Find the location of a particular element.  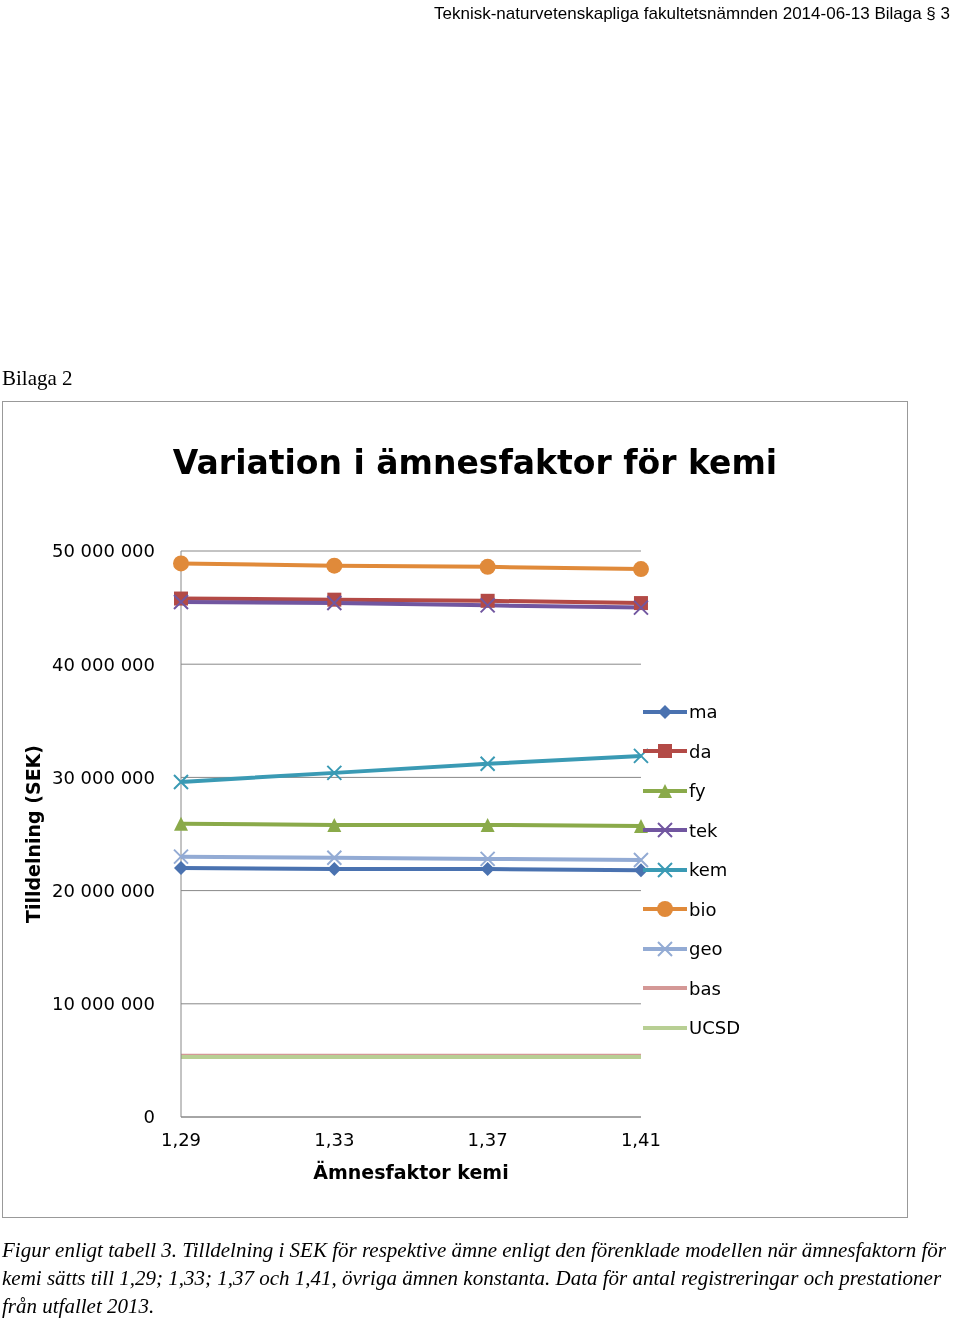

x-tick-label: 1,29 is located at coordinates (181, 1139).